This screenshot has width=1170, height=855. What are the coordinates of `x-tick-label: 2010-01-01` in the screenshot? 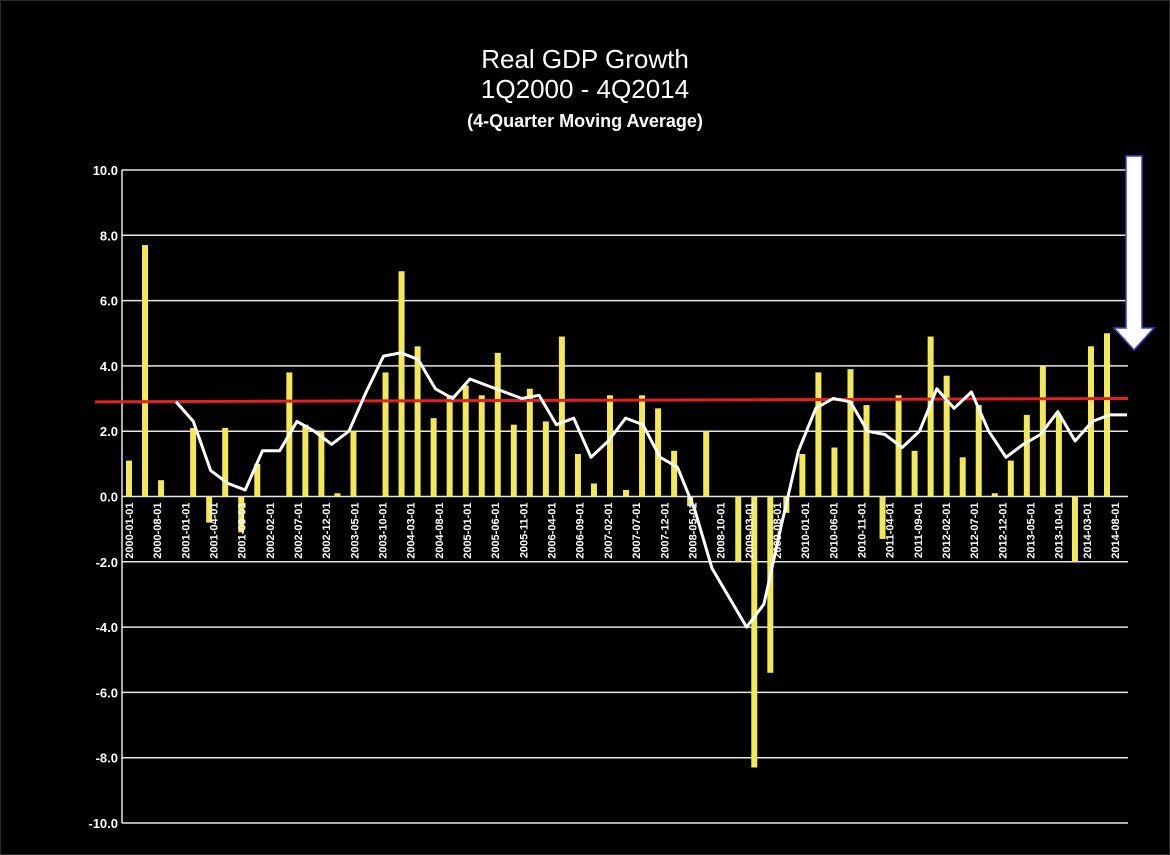 It's located at (806, 531).